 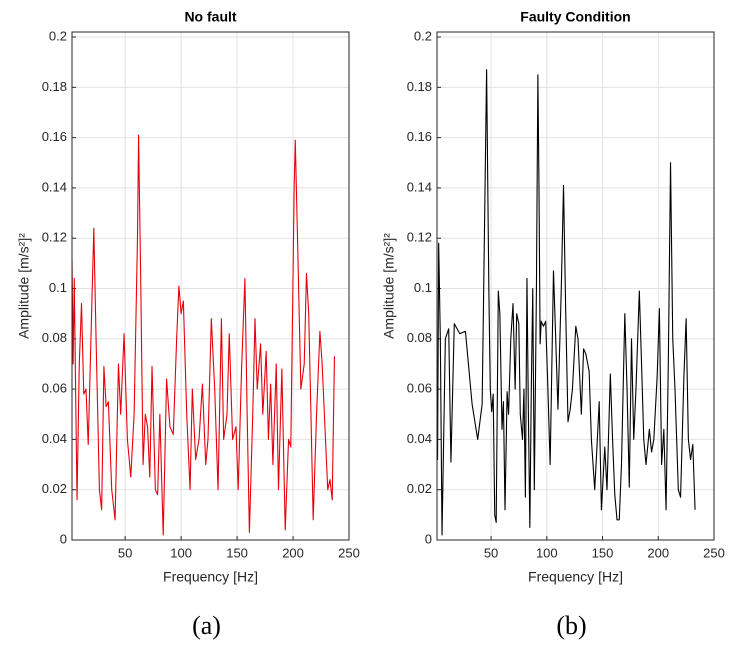 I want to click on chart-title: No fault, so click(x=210, y=17).